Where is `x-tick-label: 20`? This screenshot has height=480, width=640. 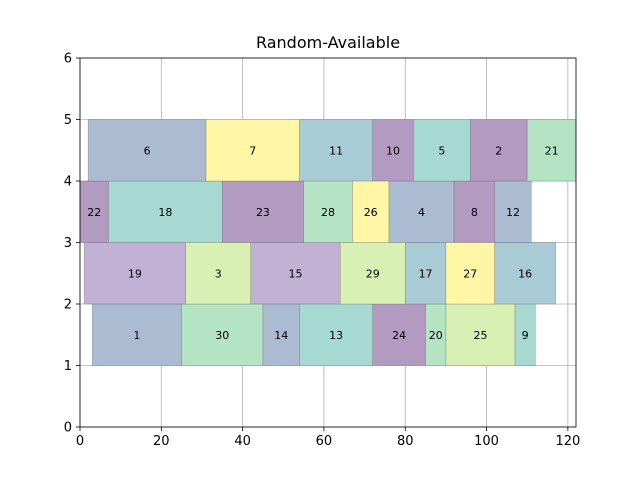
x-tick-label: 20 is located at coordinates (161, 441).